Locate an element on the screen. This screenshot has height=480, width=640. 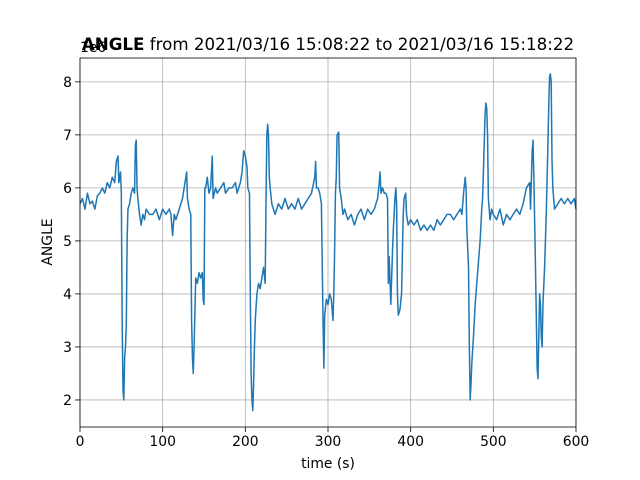
x-tick-label: 400 is located at coordinates (410, 442).